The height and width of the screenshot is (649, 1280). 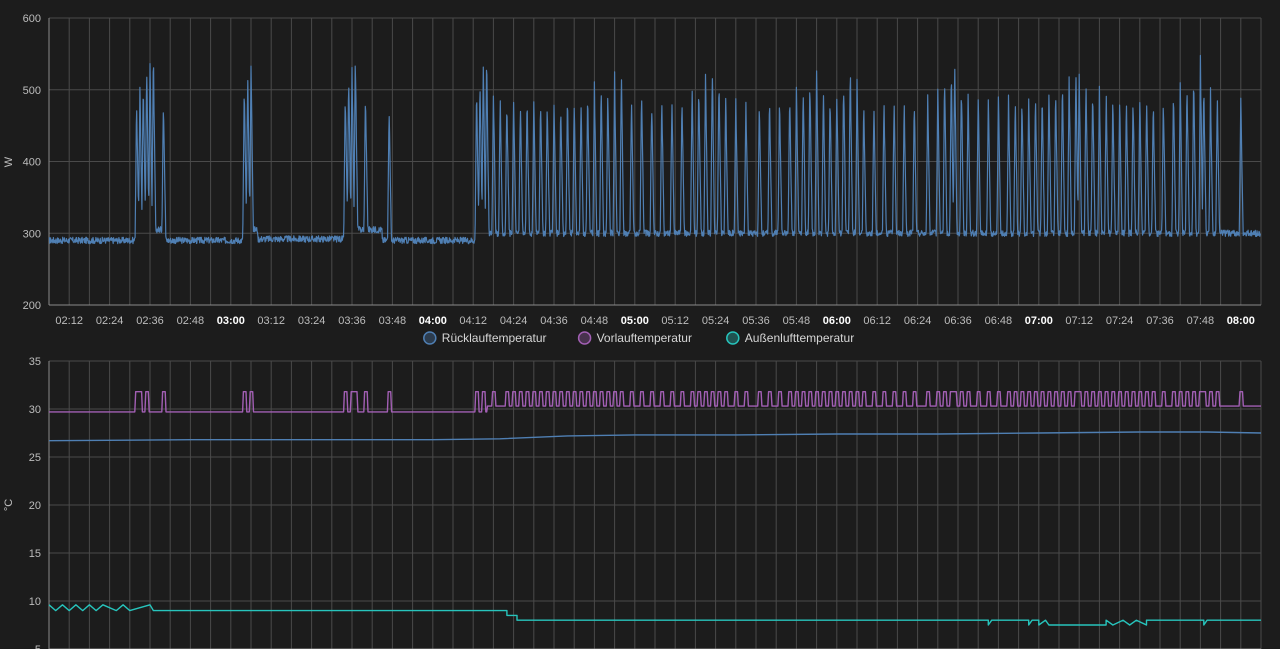 What do you see at coordinates (635, 321) in the screenshot?
I see `x-tick-label: 05:00` at bounding box center [635, 321].